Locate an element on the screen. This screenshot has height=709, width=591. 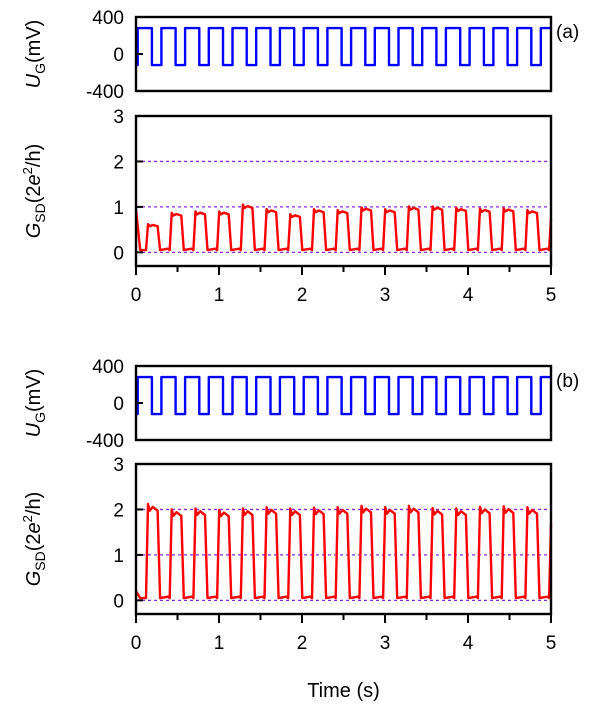
x-axis-title: Time (s) is located at coordinates (343, 691).